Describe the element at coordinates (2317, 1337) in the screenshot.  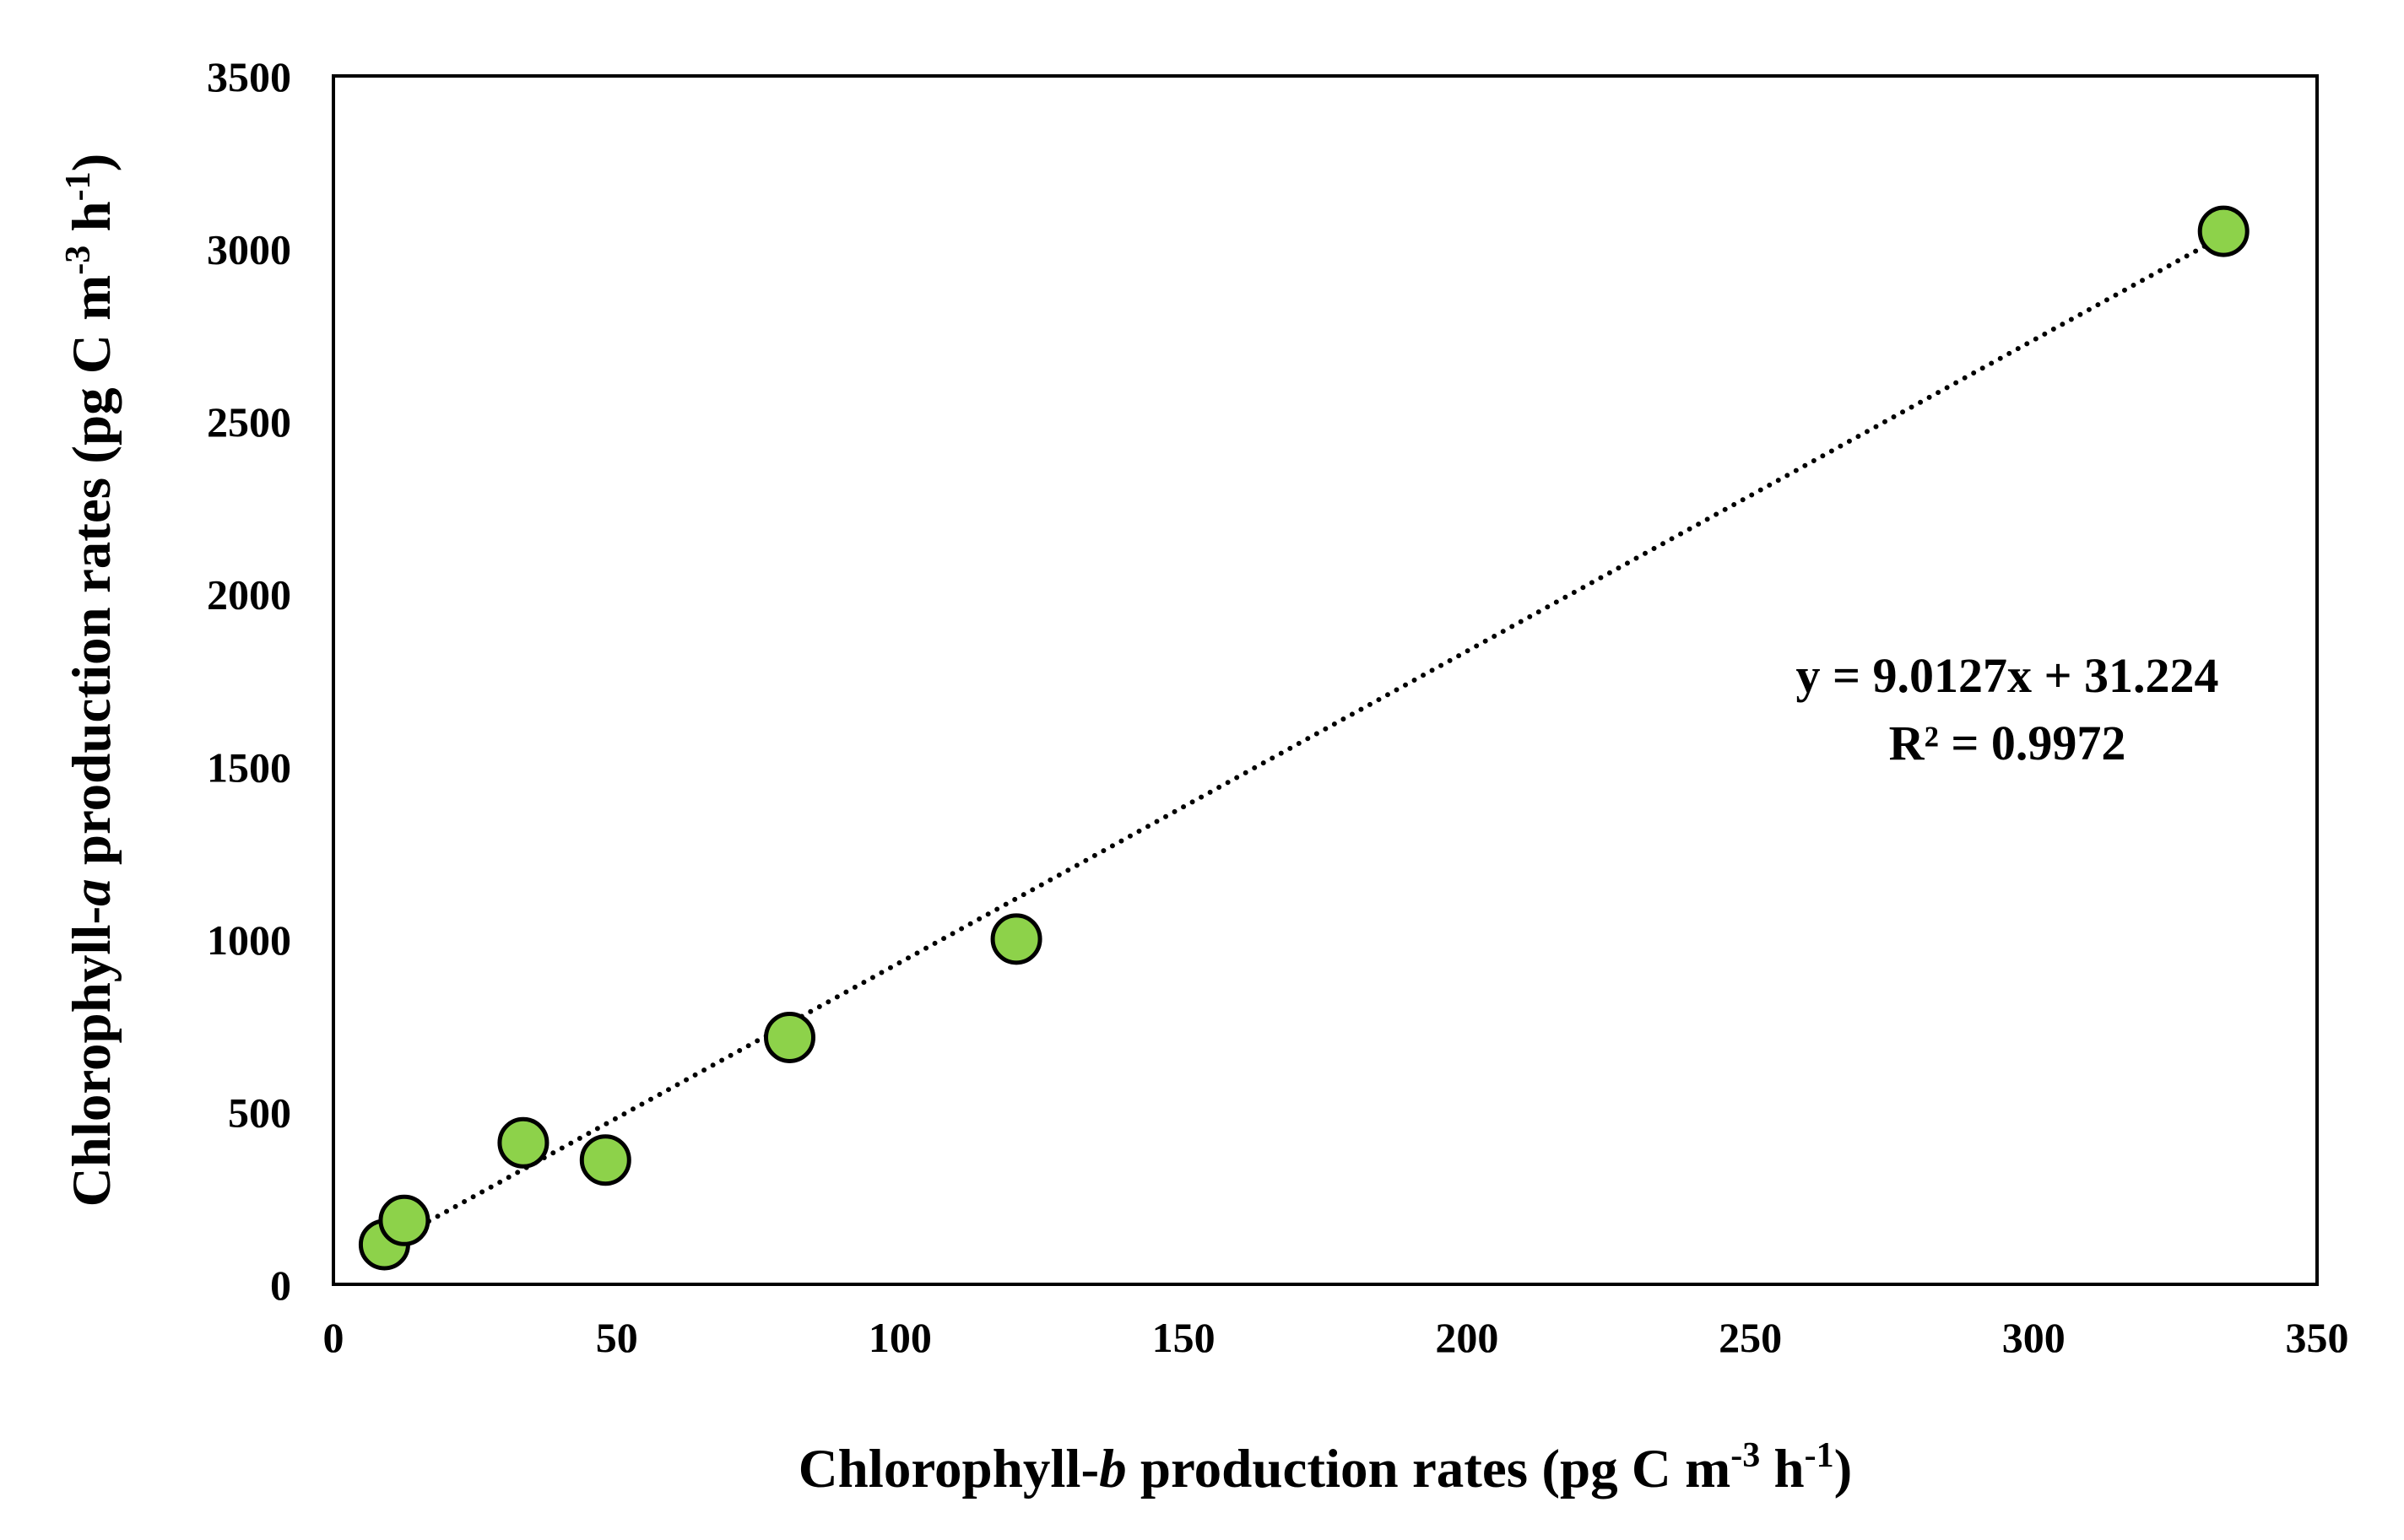
I see `x-tick-label: 350` at that location.